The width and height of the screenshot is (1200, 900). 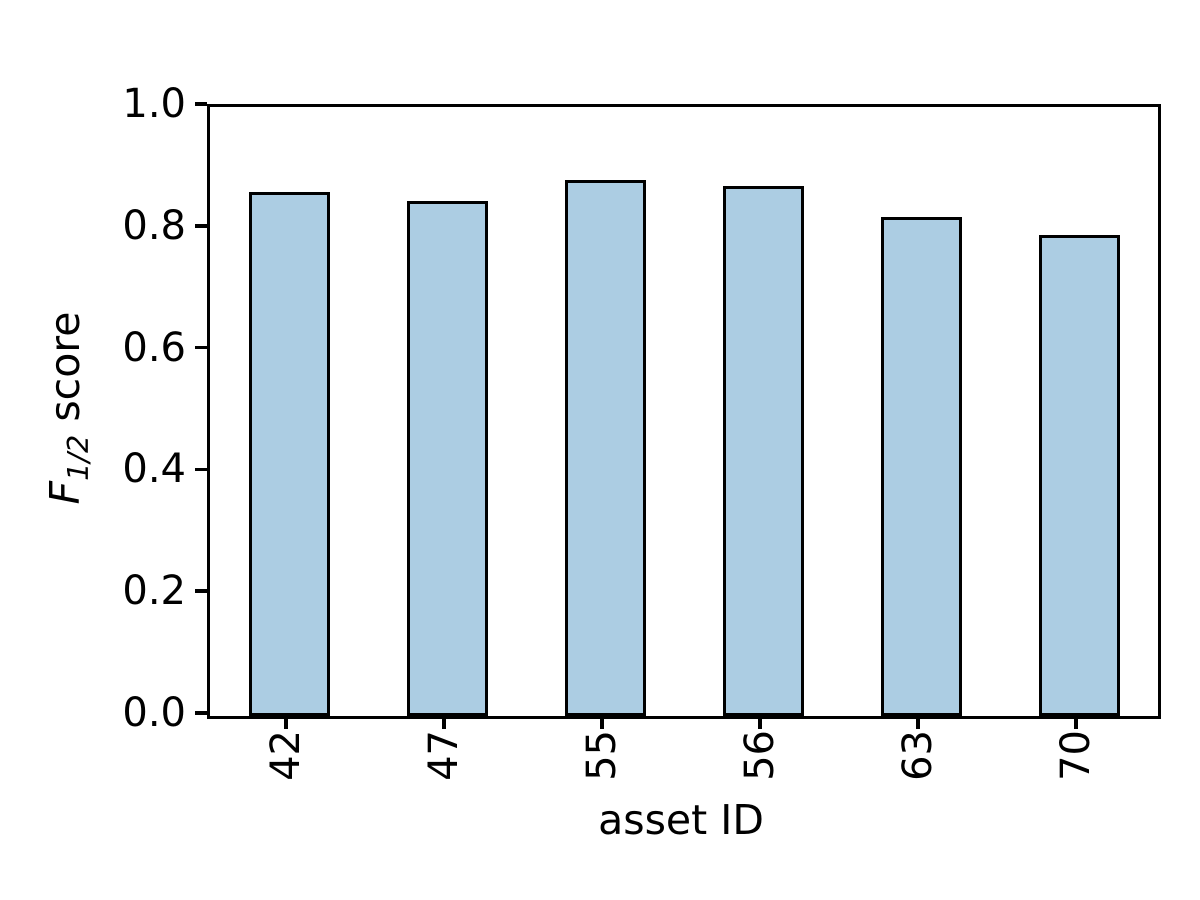 What do you see at coordinates (154, 591) in the screenshot?
I see `y-tick-label-0.2: 0.2` at bounding box center [154, 591].